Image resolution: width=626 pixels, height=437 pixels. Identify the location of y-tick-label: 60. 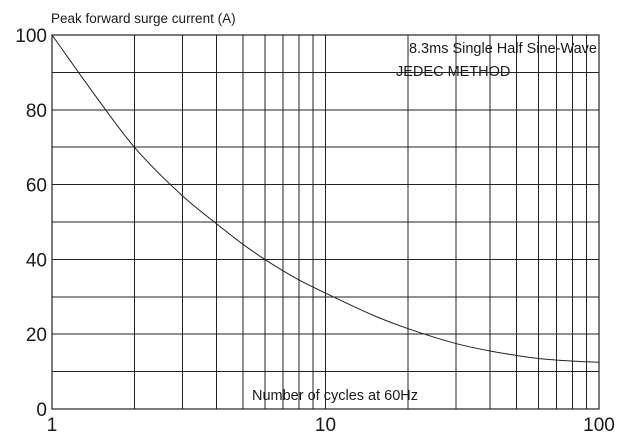
(36, 186).